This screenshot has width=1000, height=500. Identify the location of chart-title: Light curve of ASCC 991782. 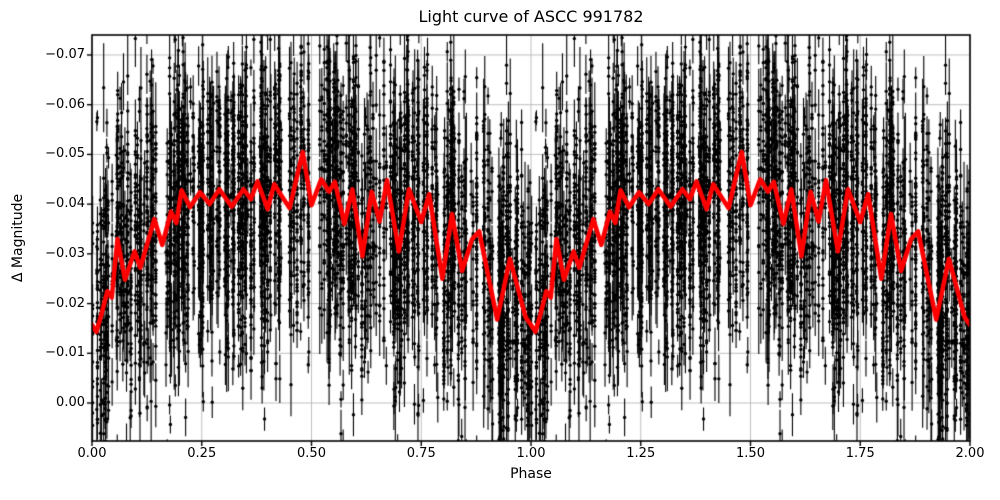
(531, 16).